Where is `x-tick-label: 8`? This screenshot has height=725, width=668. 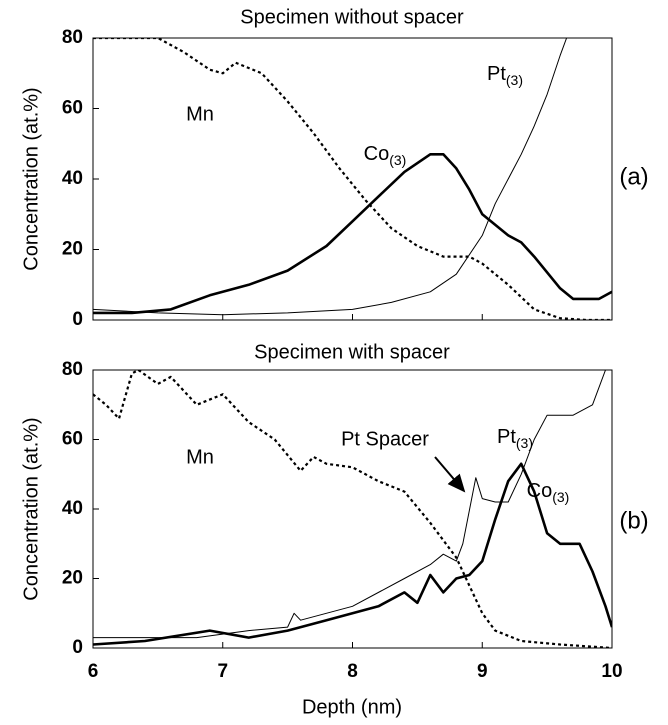
x-tick-label: 8 is located at coordinates (352, 671).